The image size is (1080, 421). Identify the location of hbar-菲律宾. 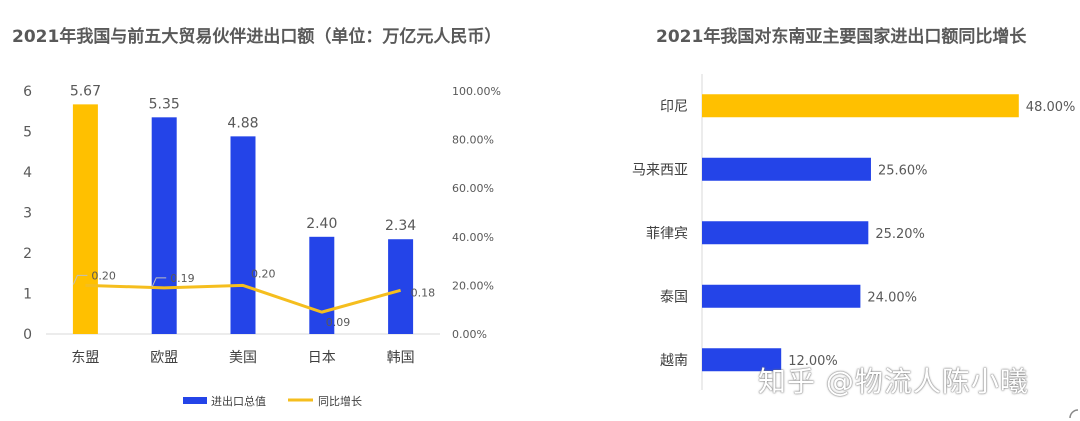
(785, 233).